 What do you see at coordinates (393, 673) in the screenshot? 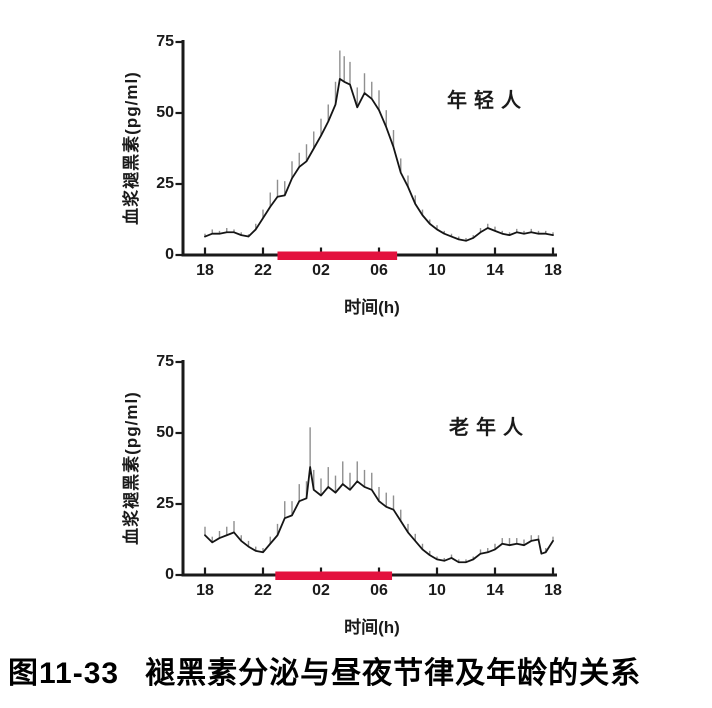
I see `caption-title: 褪黑素分泌与昼夜节律及年龄的关系` at bounding box center [393, 673].